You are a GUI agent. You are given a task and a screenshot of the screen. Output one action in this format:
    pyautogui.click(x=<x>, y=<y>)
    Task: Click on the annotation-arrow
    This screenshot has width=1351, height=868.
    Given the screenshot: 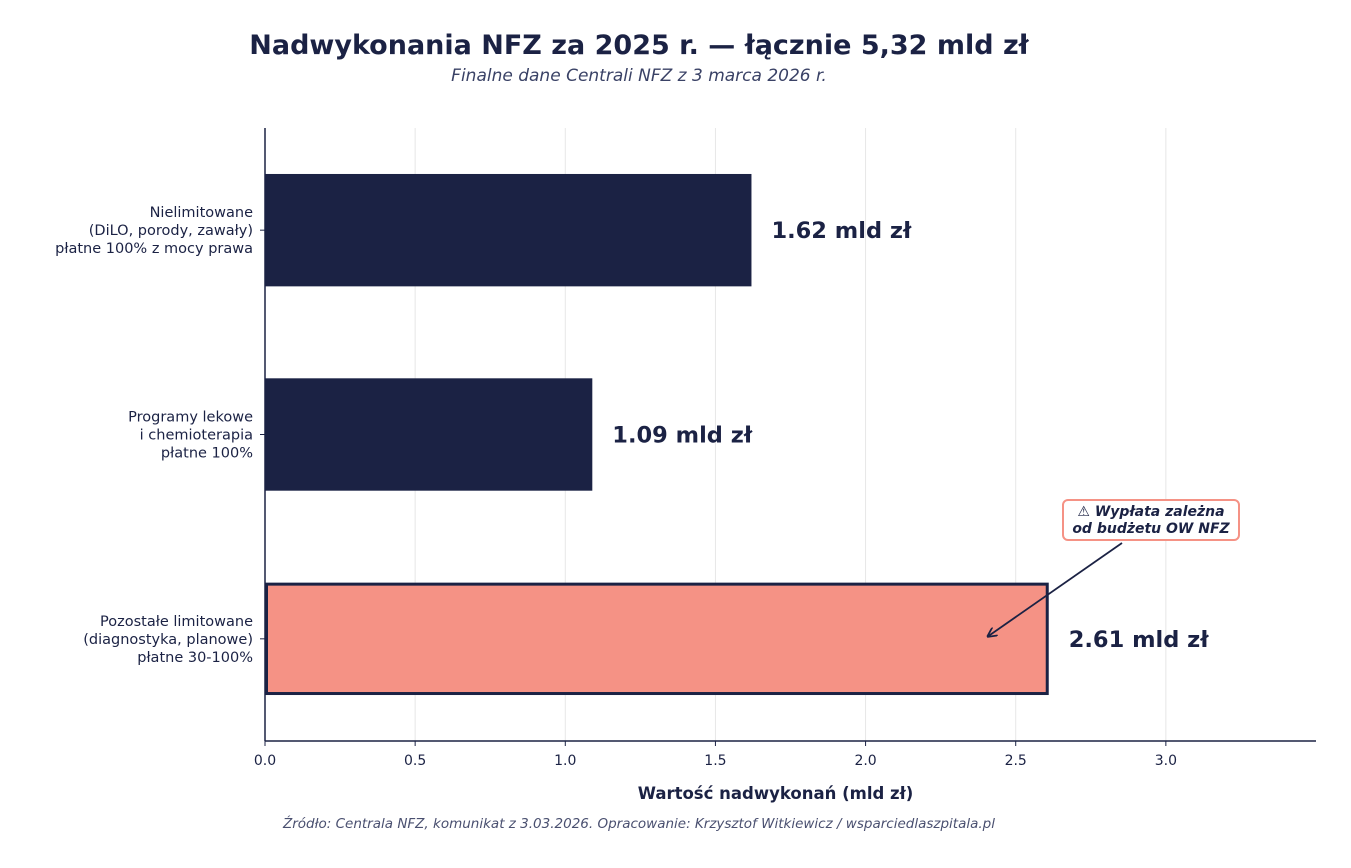 What is the action you would take?
    pyautogui.click(x=1056, y=589)
    